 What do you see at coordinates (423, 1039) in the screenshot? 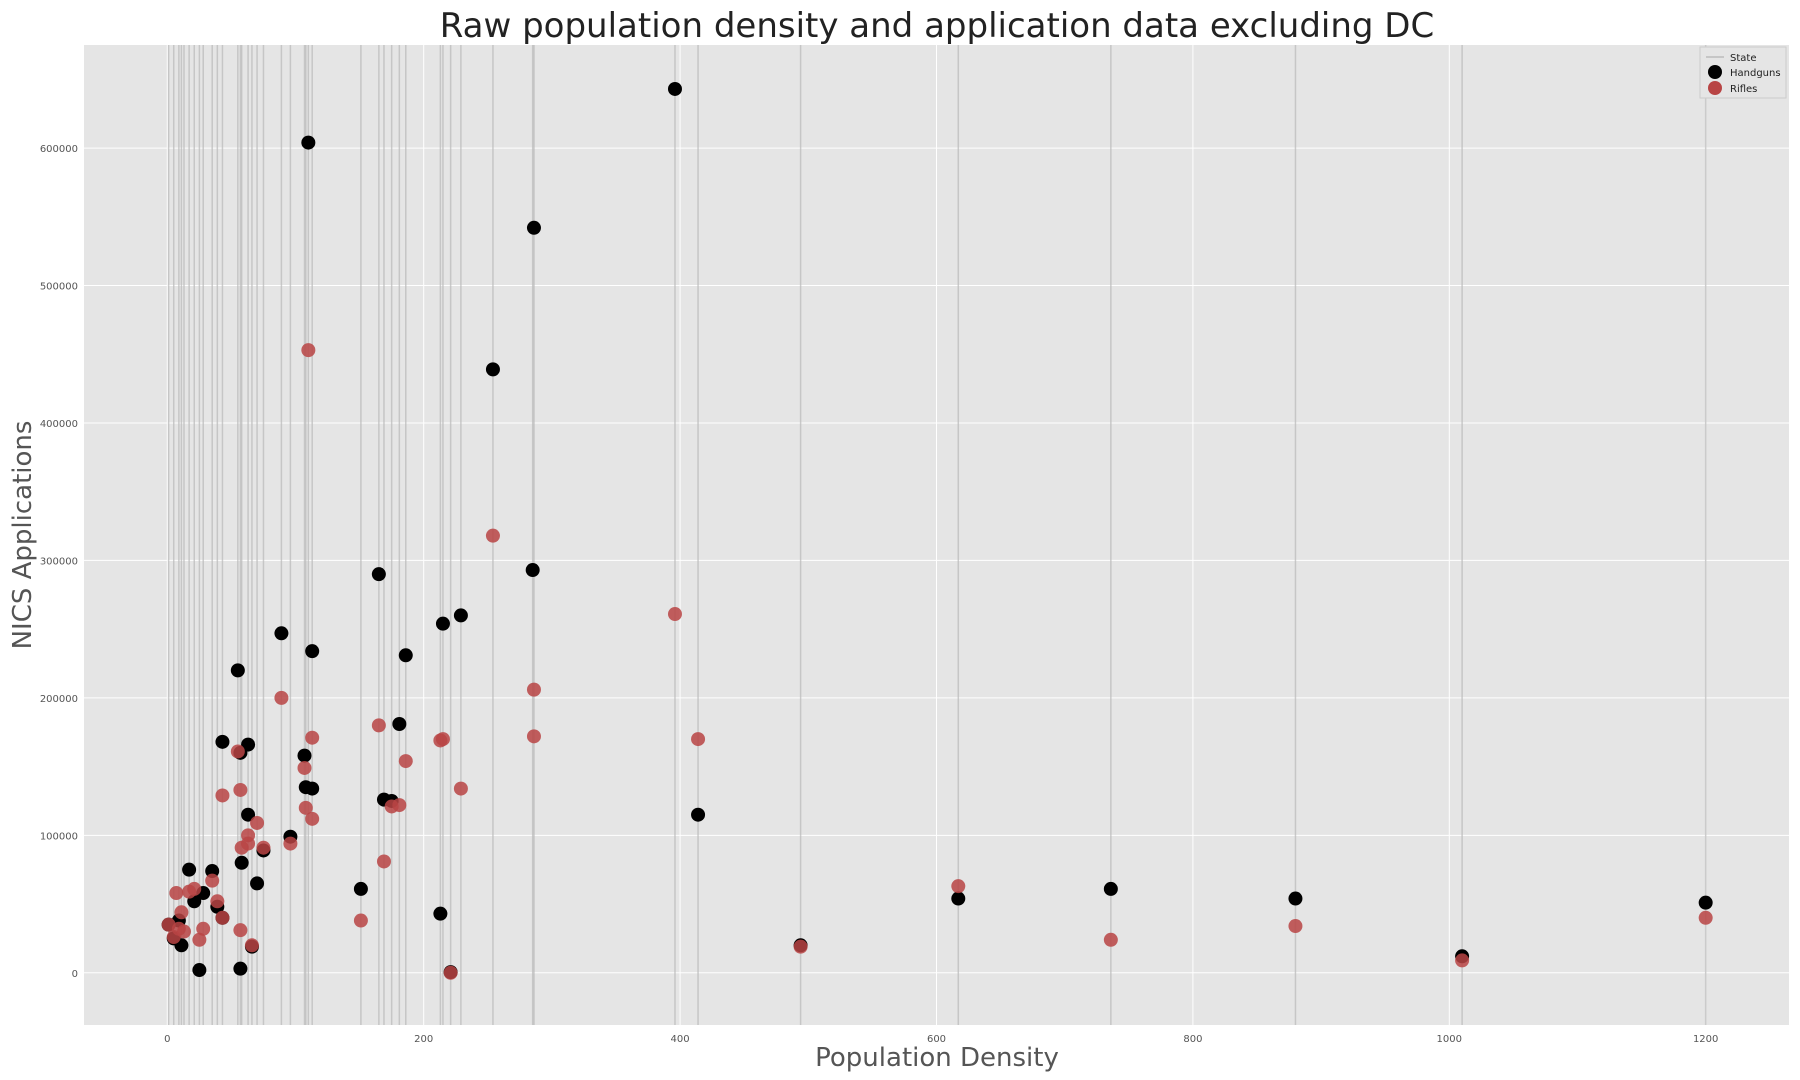
I see `x-tick-label: 200` at bounding box center [423, 1039].